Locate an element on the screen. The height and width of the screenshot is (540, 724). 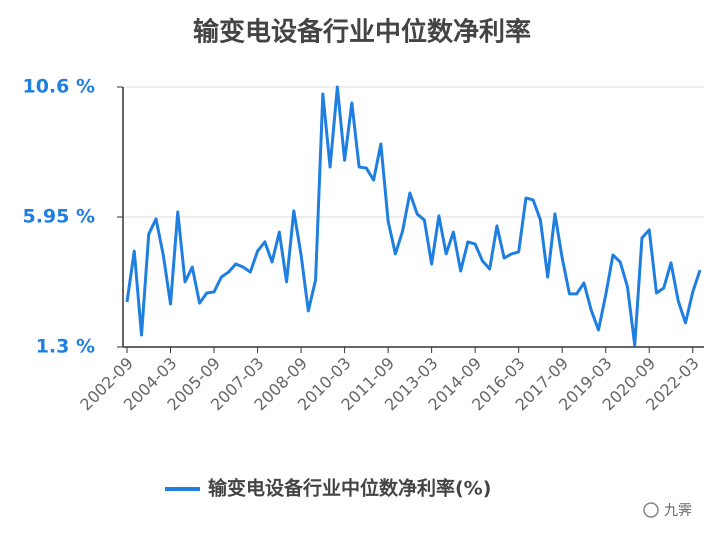
watermark: 九霁 is located at coordinates (667, 510).